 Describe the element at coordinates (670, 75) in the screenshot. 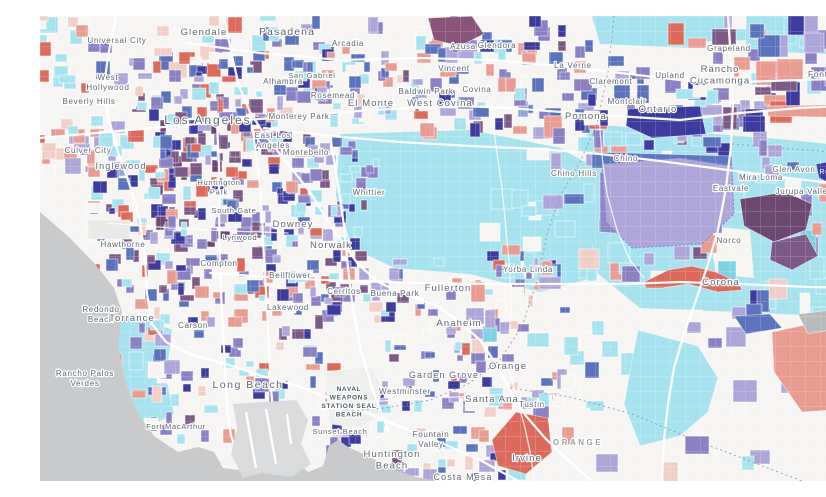

I see `map-label-upland: Upland` at that location.